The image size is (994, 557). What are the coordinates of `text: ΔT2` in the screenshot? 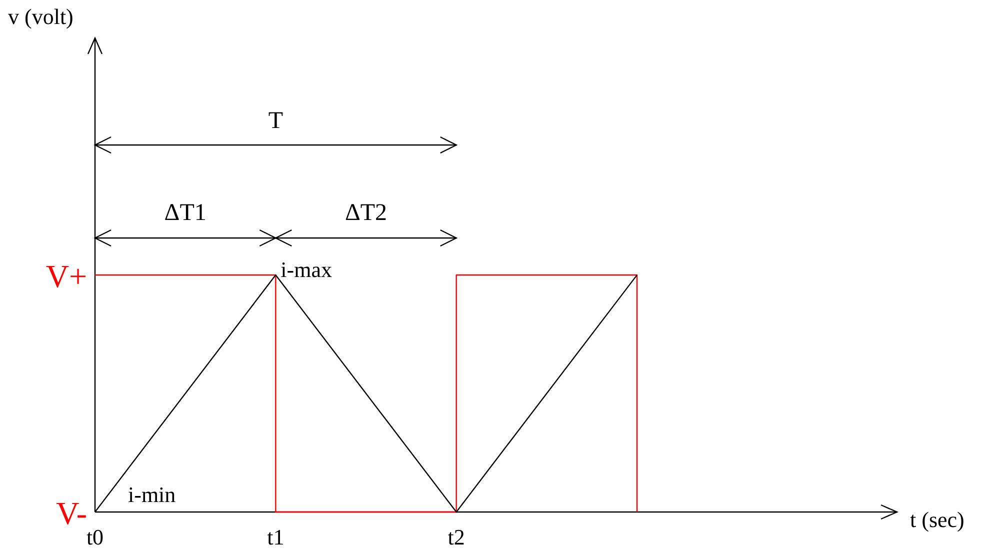 It's located at (366, 213).